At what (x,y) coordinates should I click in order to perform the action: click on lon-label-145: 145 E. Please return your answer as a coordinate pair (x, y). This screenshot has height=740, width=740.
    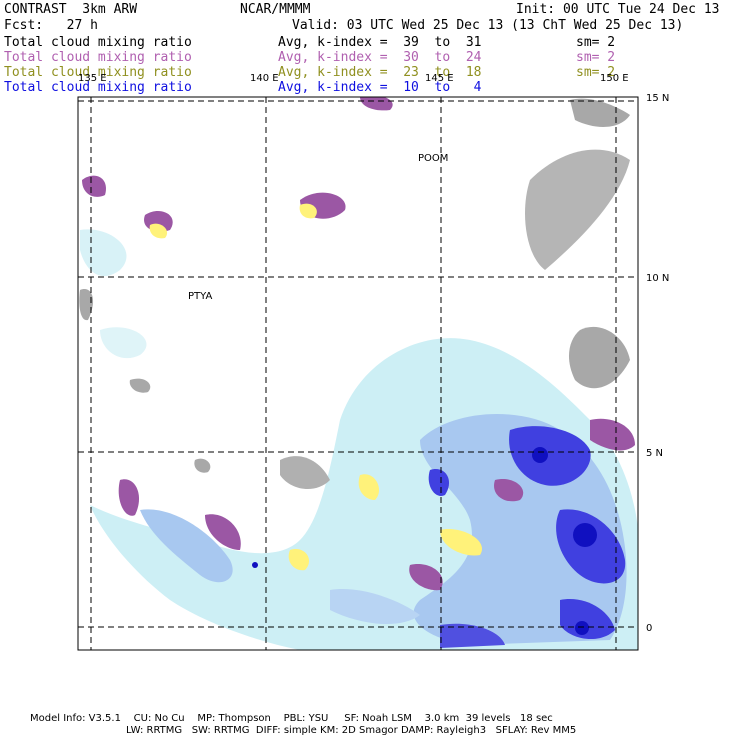
    Looking at the image, I should click on (439, 78).